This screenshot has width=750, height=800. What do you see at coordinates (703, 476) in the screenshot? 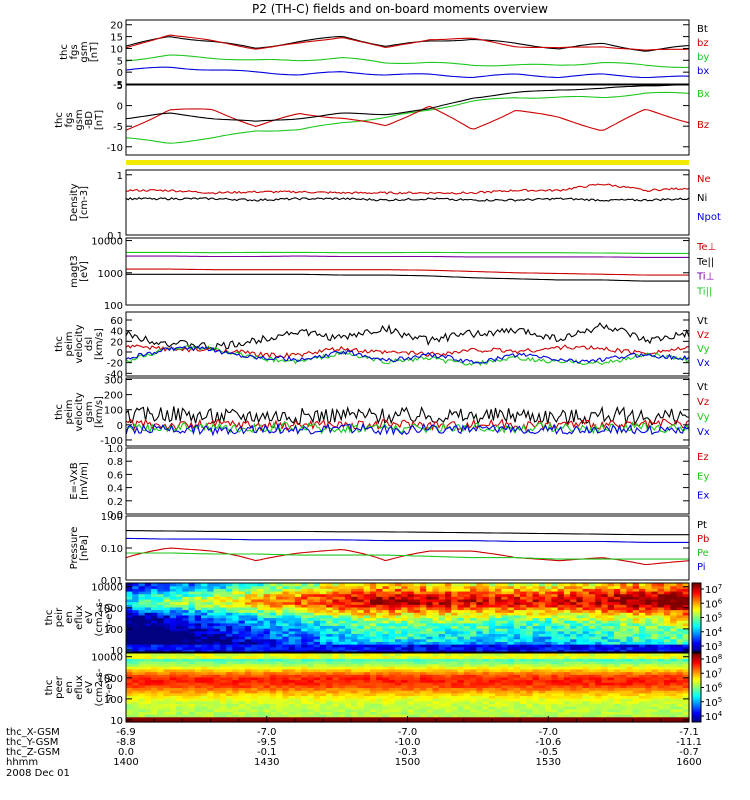
I see `legend-Ey: Ey` at bounding box center [703, 476].